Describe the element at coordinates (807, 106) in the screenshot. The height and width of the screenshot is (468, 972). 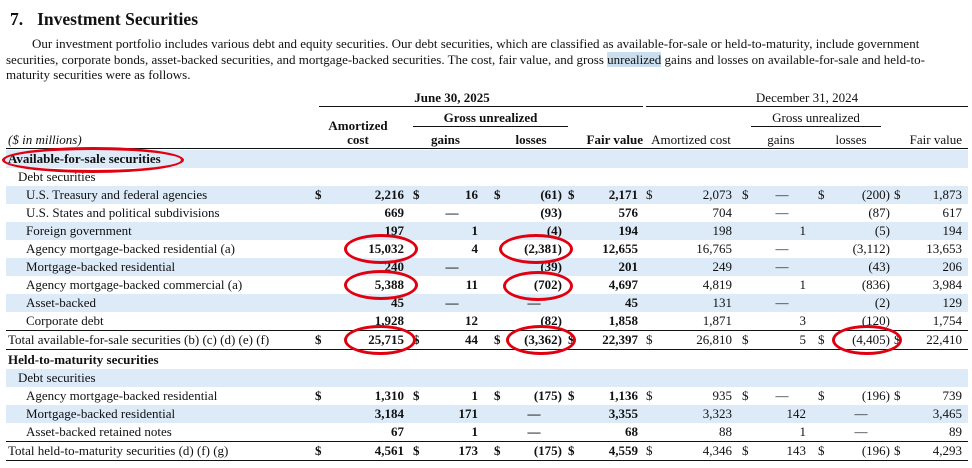
I see `period-2-rule` at that location.